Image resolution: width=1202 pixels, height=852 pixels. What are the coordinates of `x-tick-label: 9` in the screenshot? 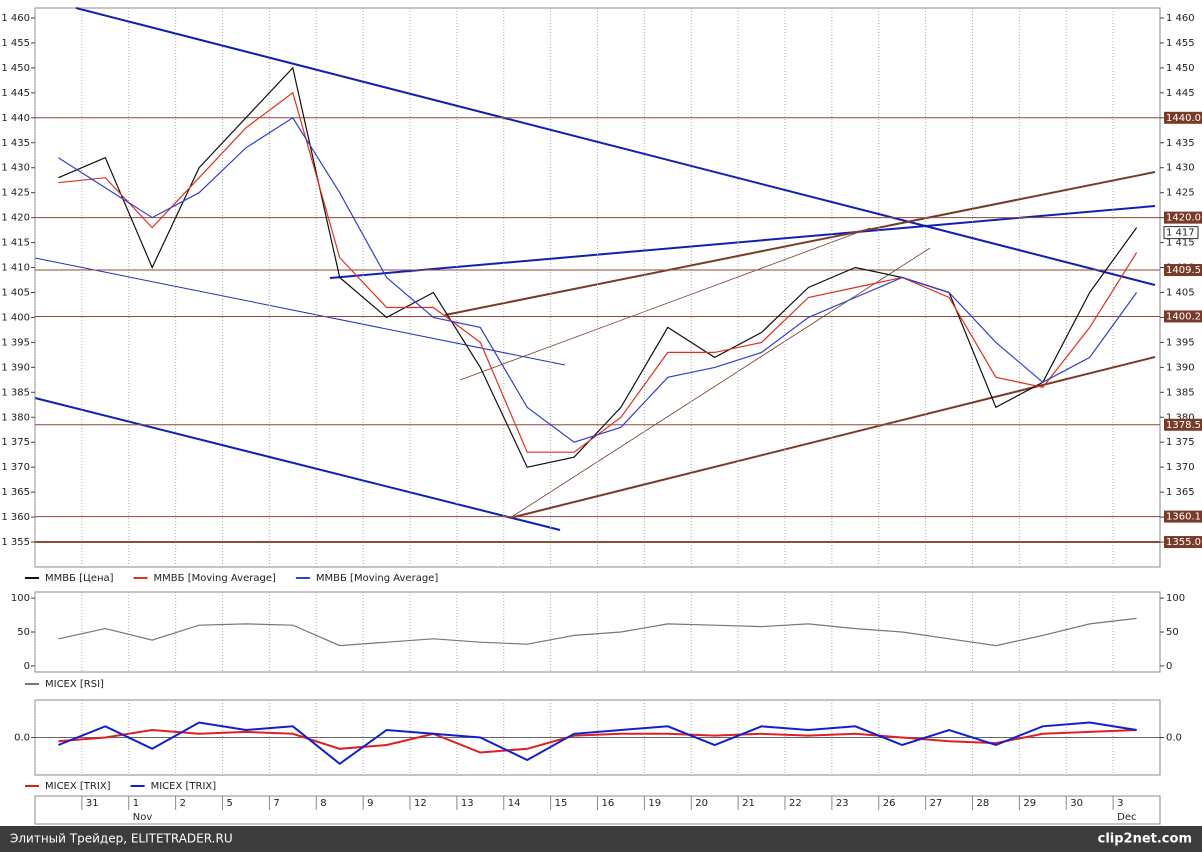 It's located at (370, 803).